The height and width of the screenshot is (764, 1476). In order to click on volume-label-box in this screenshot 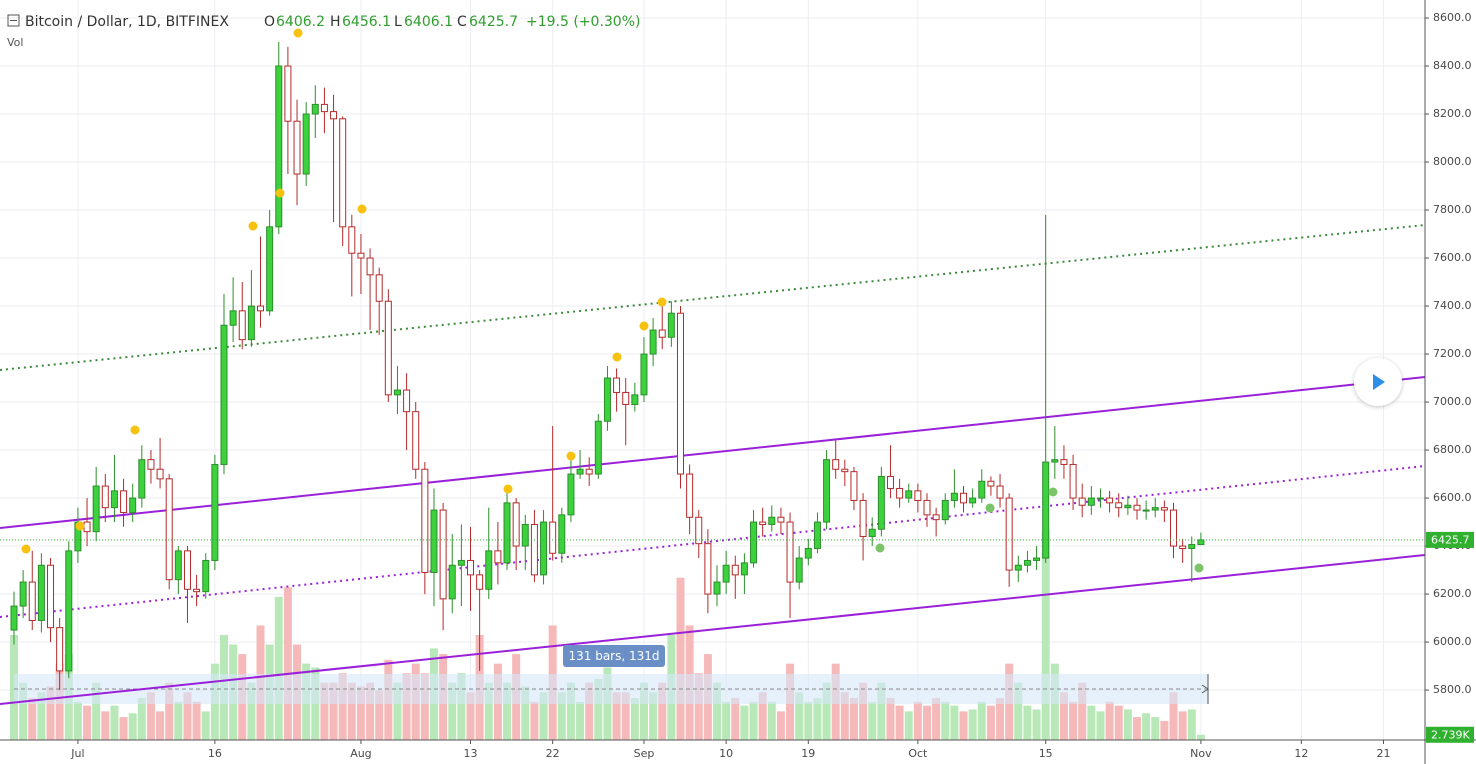, I will do `click(1450, 734)`.